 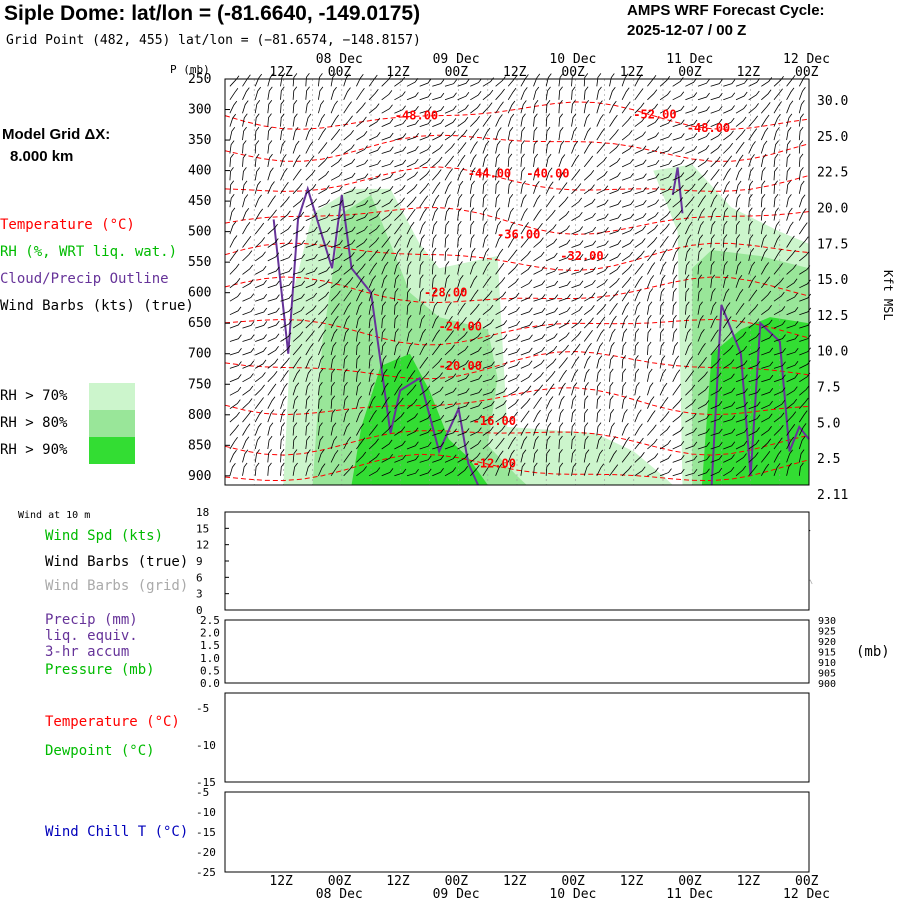 What do you see at coordinates (89, 252) in the screenshot?
I see `legend-rh: RH (%, WRT liq. wat.)` at bounding box center [89, 252].